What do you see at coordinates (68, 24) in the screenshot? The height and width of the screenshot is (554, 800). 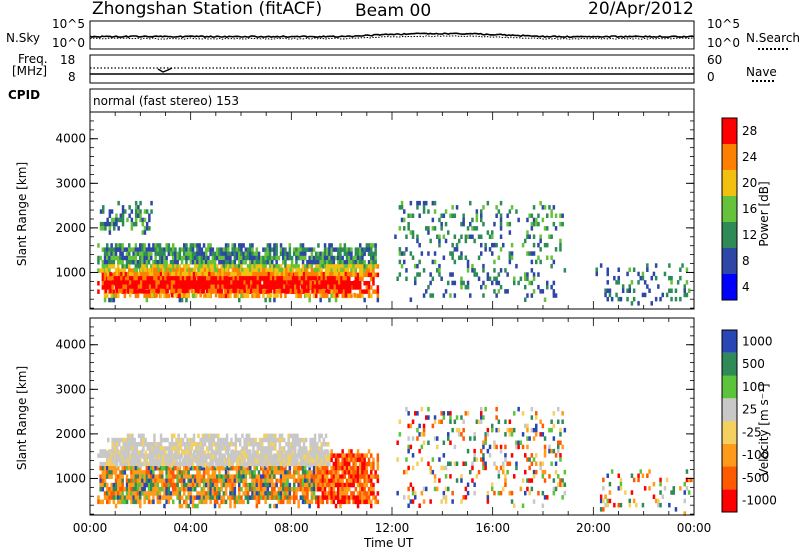 I see `nsky-tick-top: 10^5` at bounding box center [68, 24].